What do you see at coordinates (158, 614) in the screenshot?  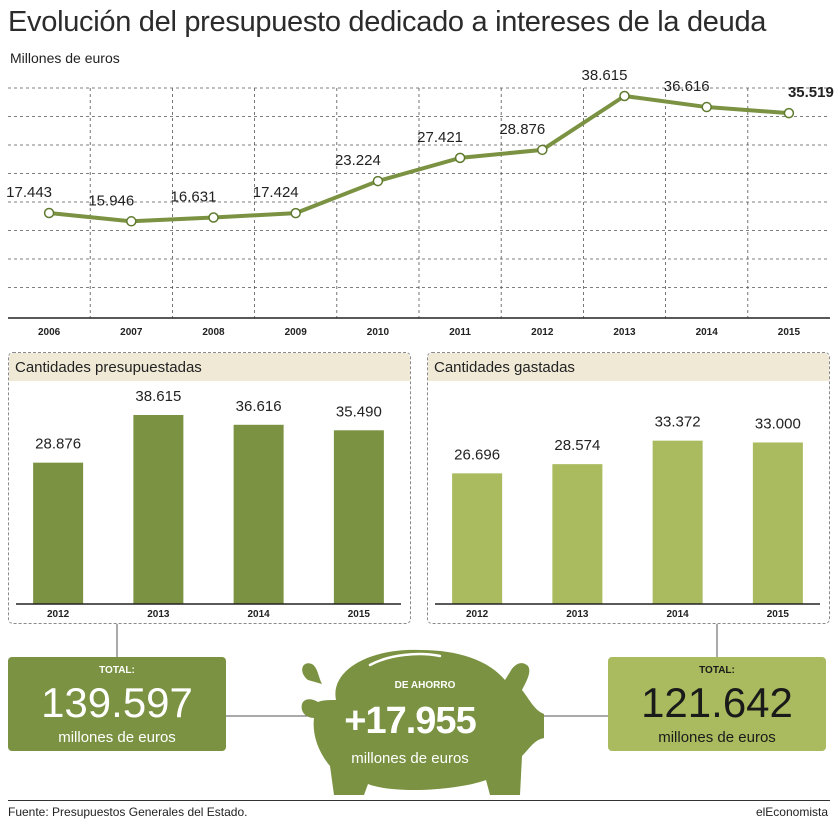 I see `budgeted-x-tick: 2013` at bounding box center [158, 614].